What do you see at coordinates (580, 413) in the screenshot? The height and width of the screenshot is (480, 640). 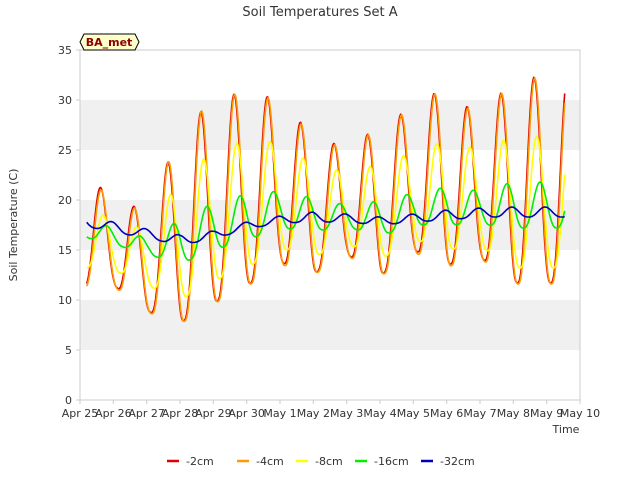 I see `x-tick-label: May 10` at bounding box center [580, 413].